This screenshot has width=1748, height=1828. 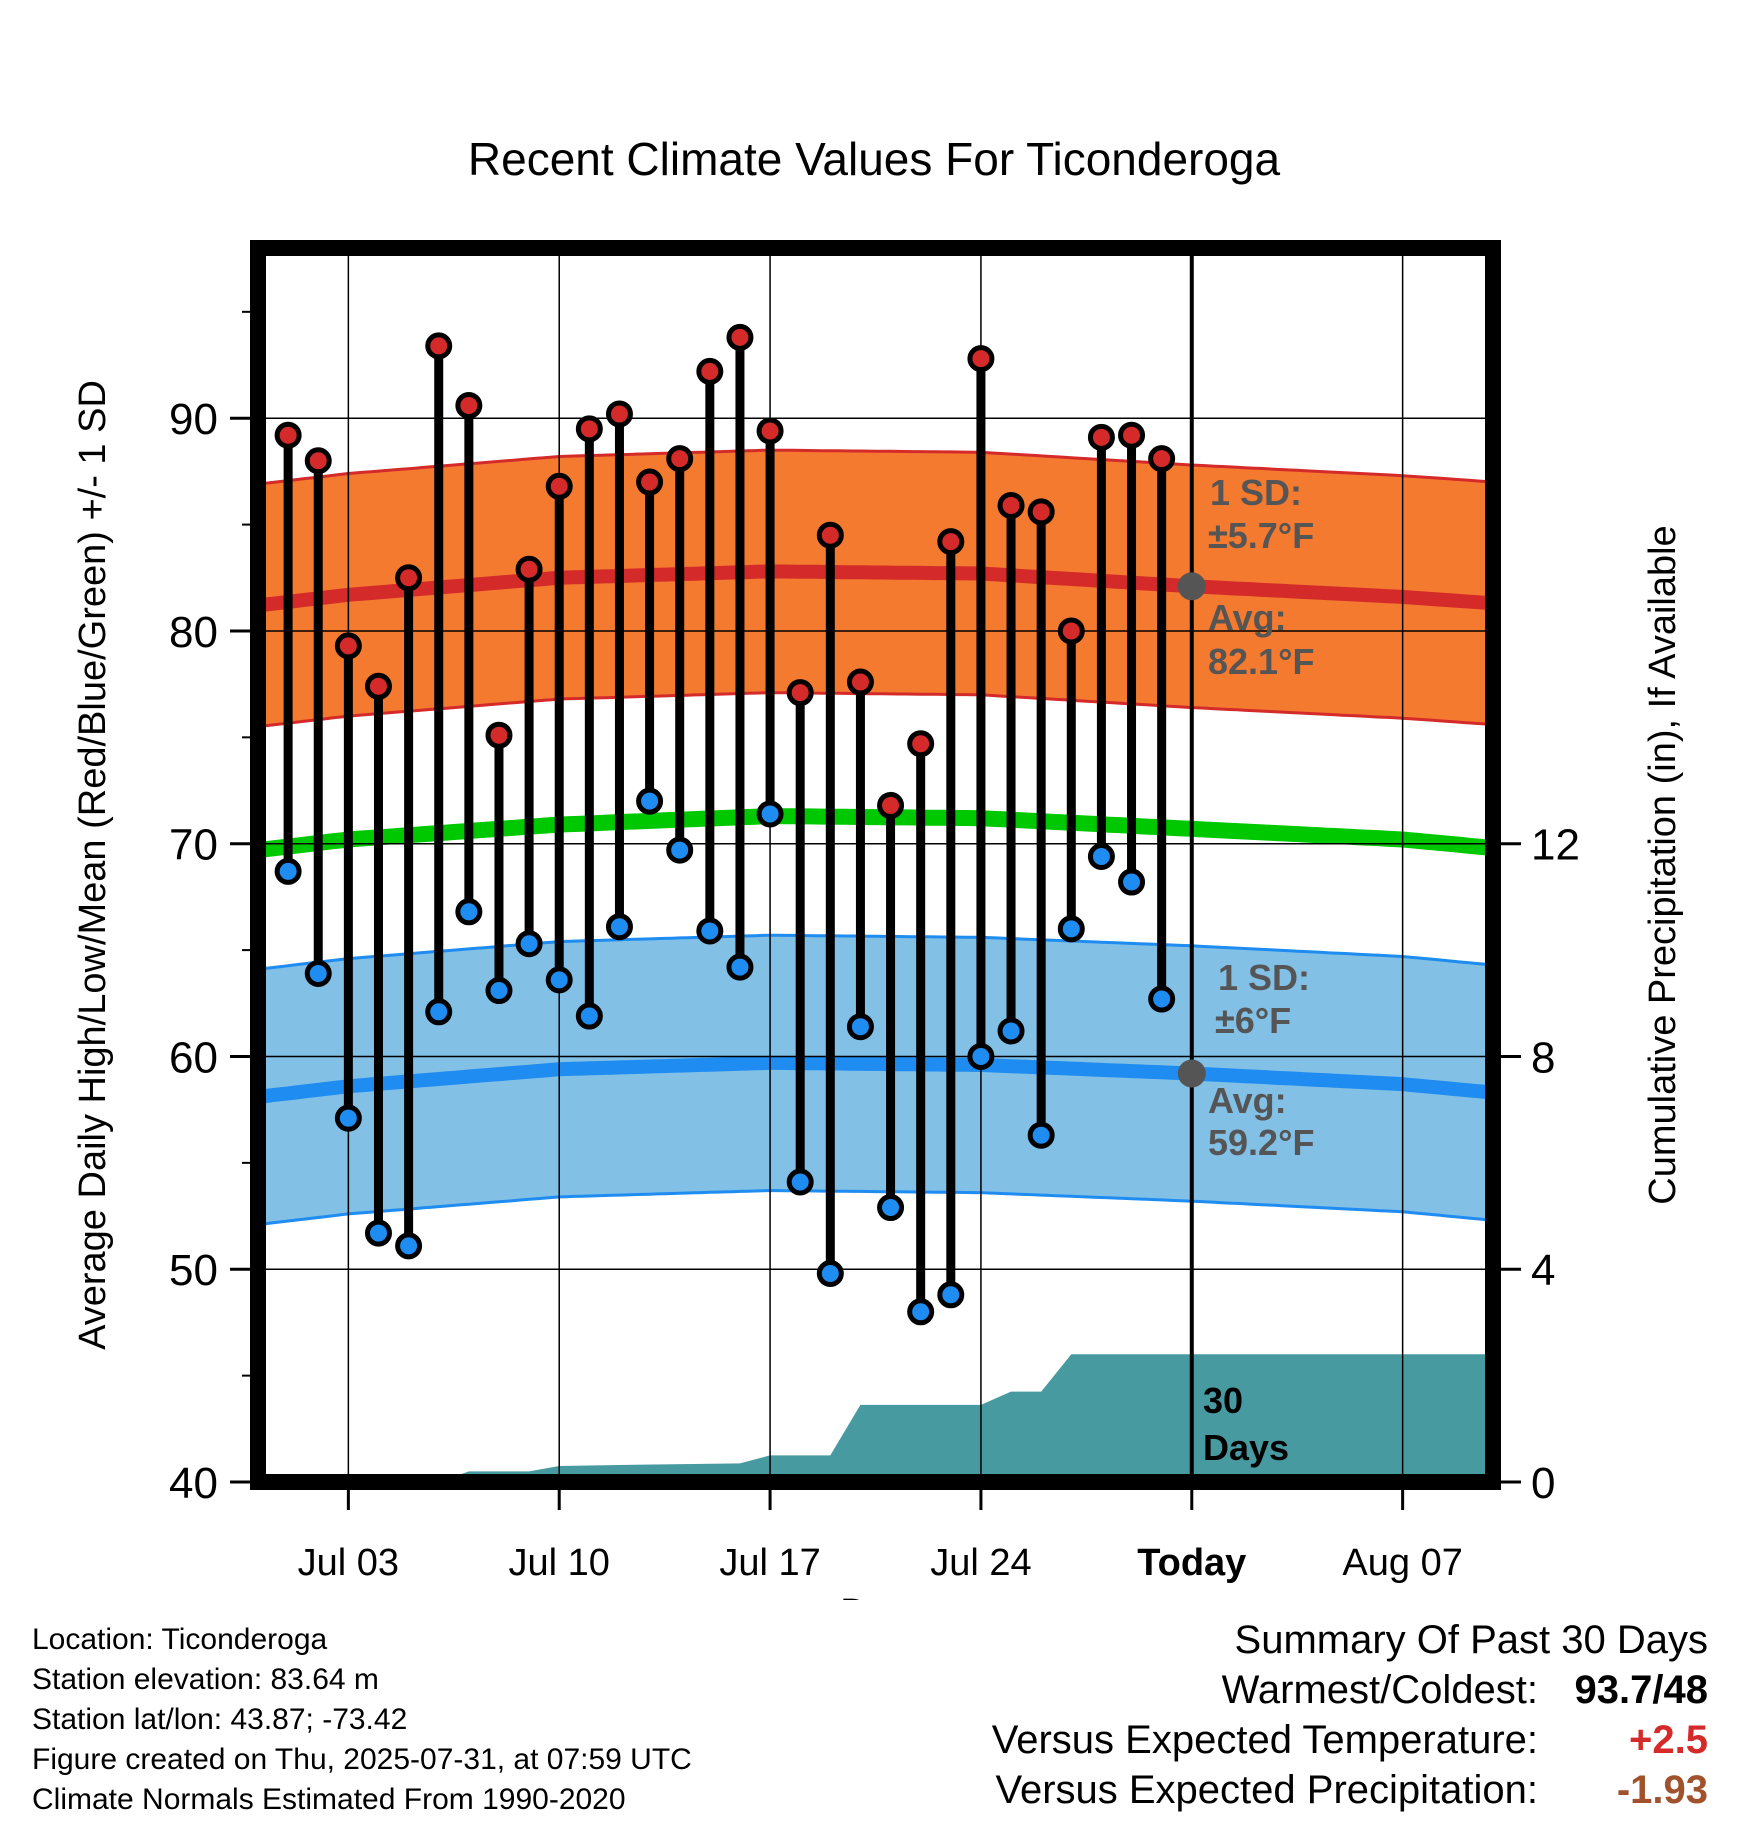 I want to click on y-tick-label: 80, so click(x=193, y=632).